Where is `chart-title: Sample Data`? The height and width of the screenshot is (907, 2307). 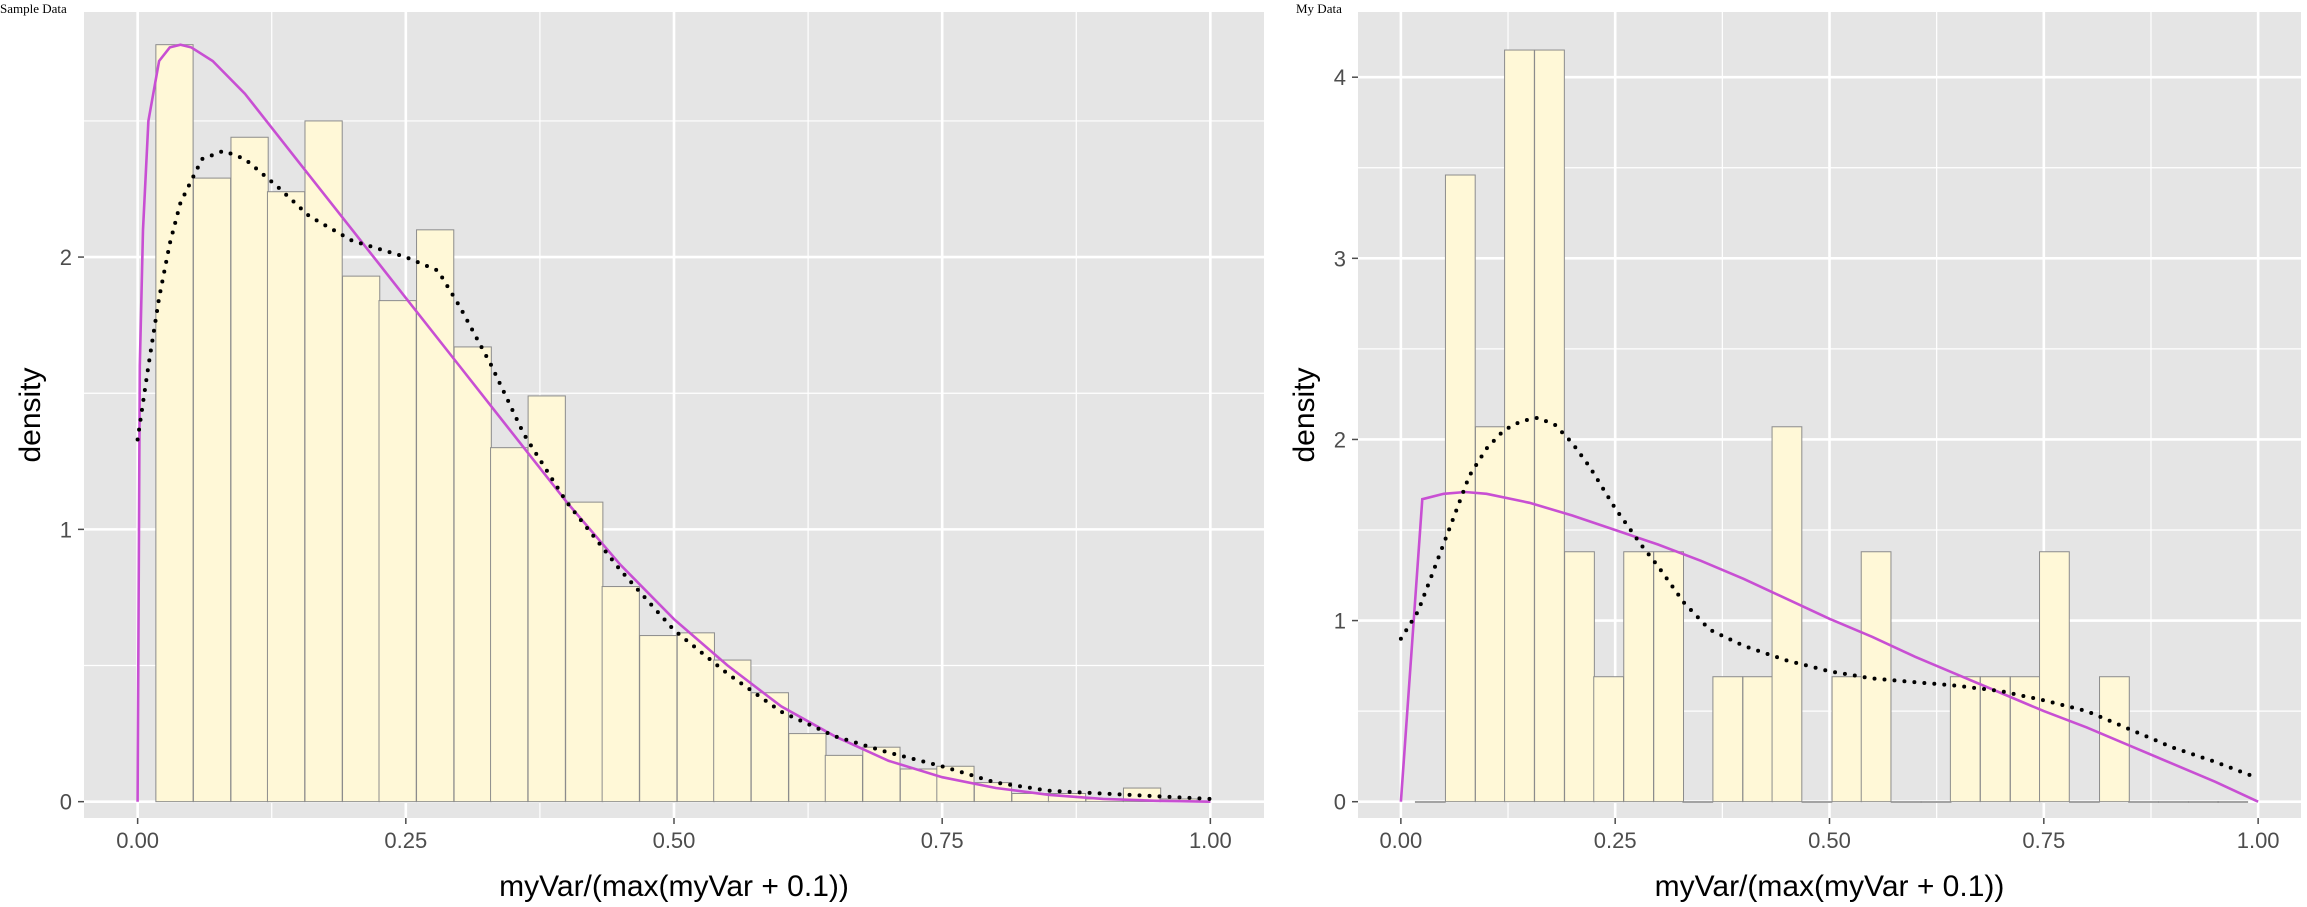 chart-title: Sample Data is located at coordinates (33, 8).